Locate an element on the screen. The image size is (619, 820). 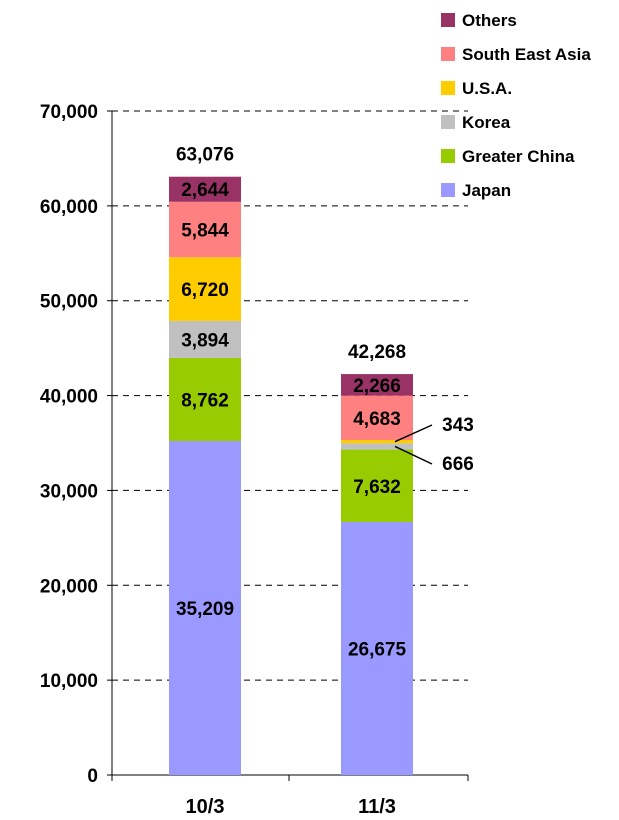
y-tick-label: 20,000 is located at coordinates (69, 586).